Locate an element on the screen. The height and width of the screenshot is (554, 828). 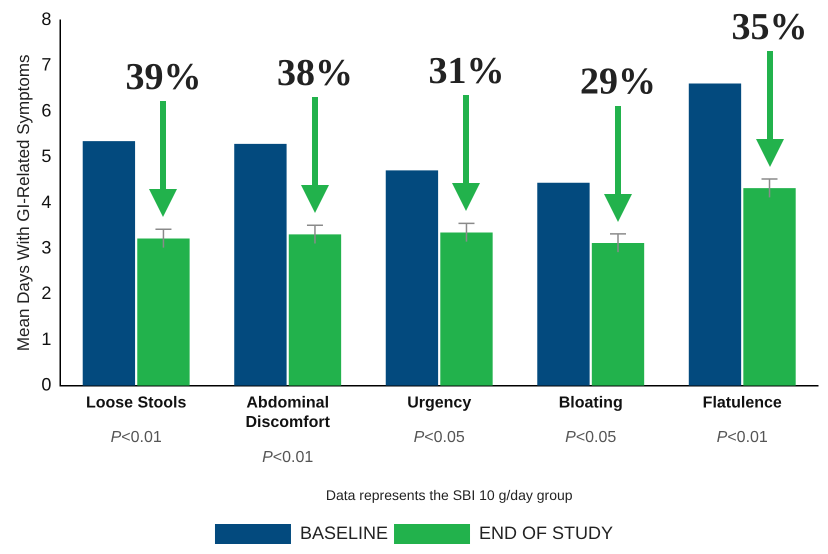
x-tick-label: Abdominal Discomfort is located at coordinates (288, 412).